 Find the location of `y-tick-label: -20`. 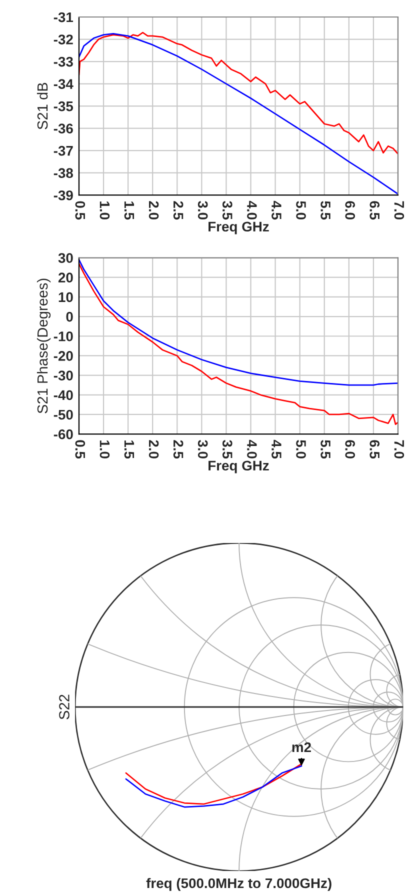

y-tick-label: -20 is located at coordinates (63, 356).